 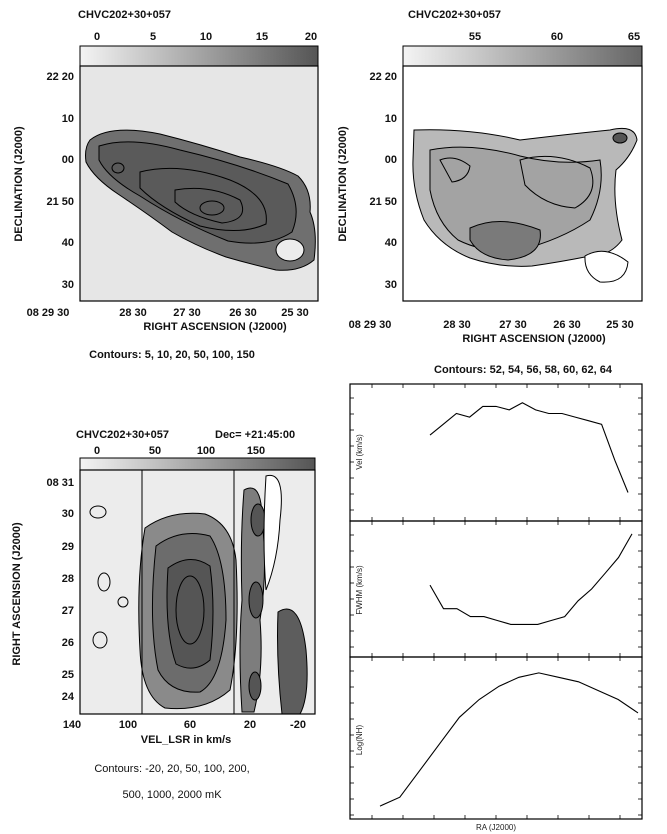 What do you see at coordinates (122, 435) in the screenshot?
I see `bl-title: CHVC202+30+057` at bounding box center [122, 435].